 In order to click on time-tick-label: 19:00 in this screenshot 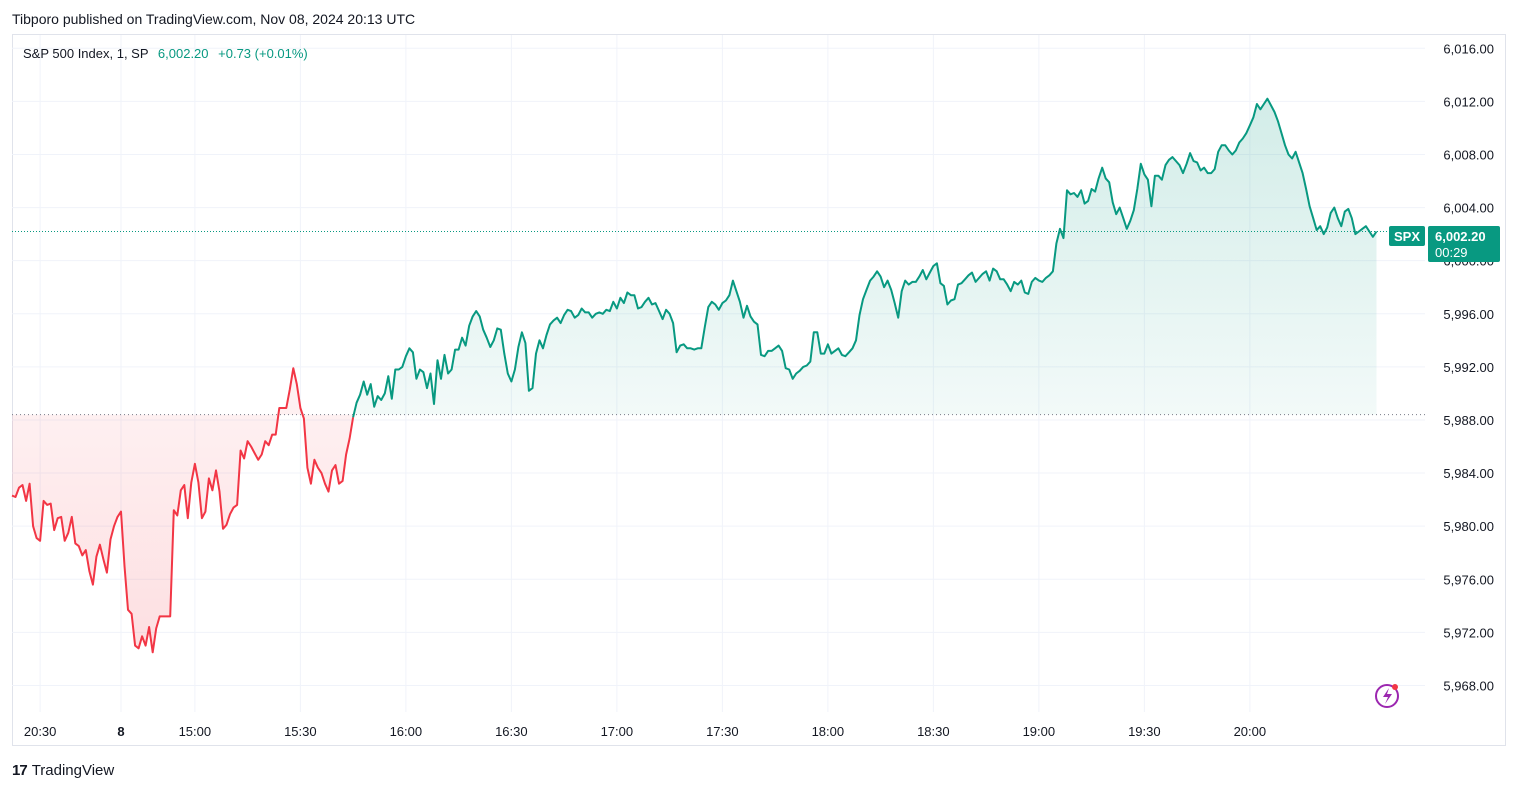, I will do `click(1039, 731)`.